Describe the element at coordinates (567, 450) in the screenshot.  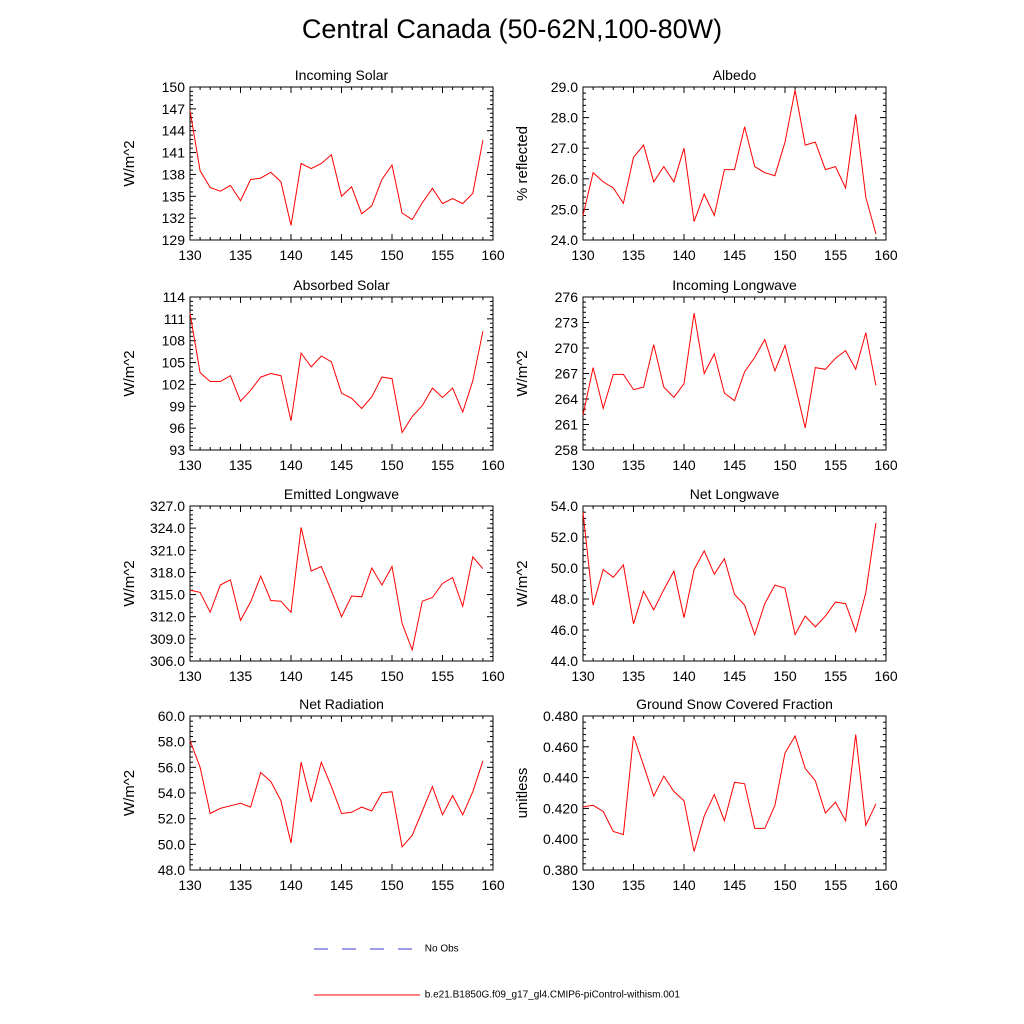
I see `y-tick-label: 258` at that location.